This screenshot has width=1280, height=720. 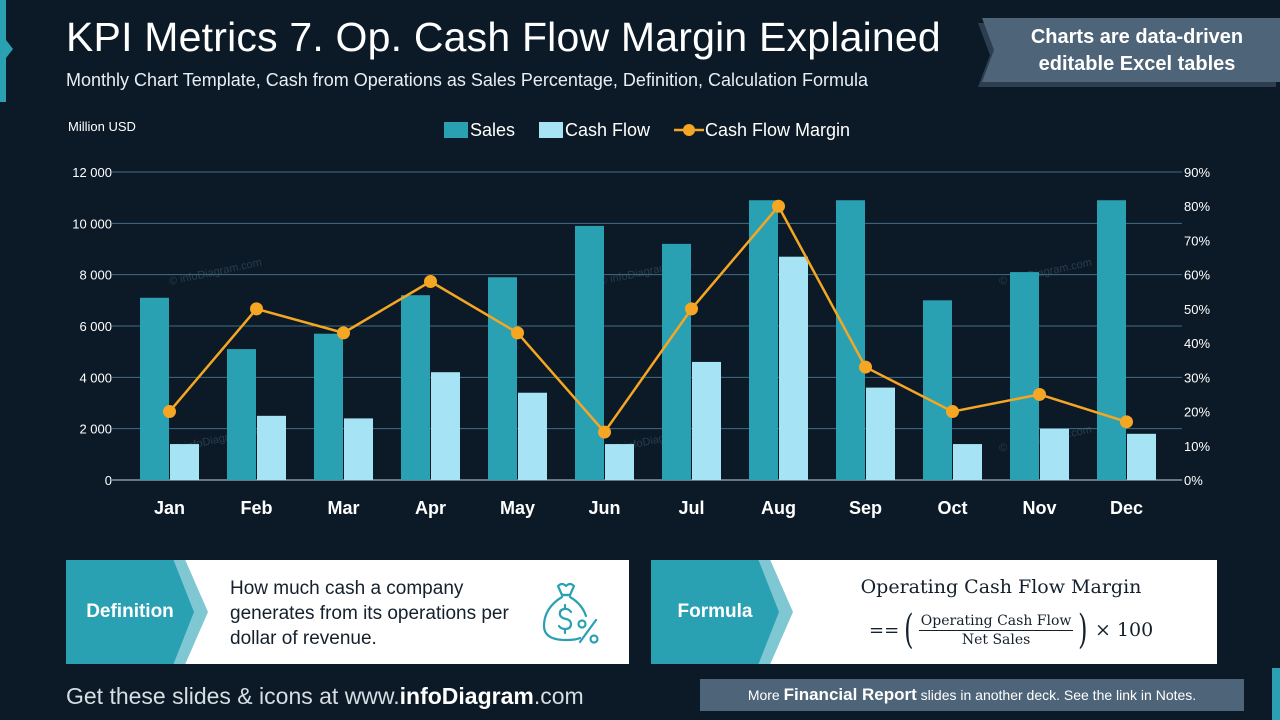 What do you see at coordinates (763, 340) in the screenshot?
I see `bar-sales-aug` at bounding box center [763, 340].